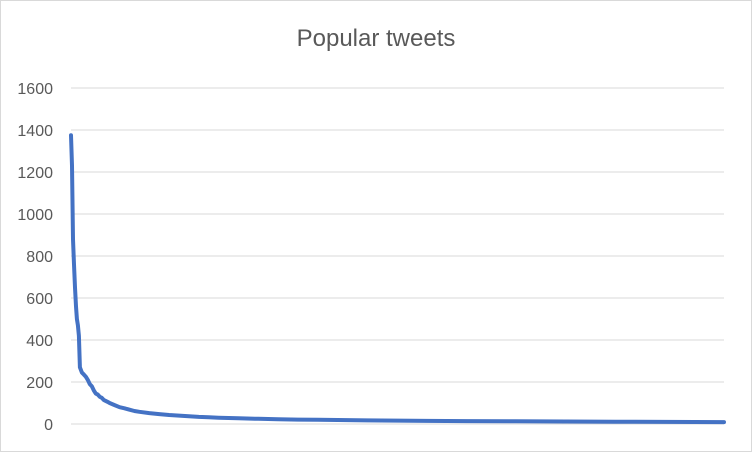  What do you see at coordinates (39, 383) in the screenshot?
I see `y-tick-label: 200` at bounding box center [39, 383].